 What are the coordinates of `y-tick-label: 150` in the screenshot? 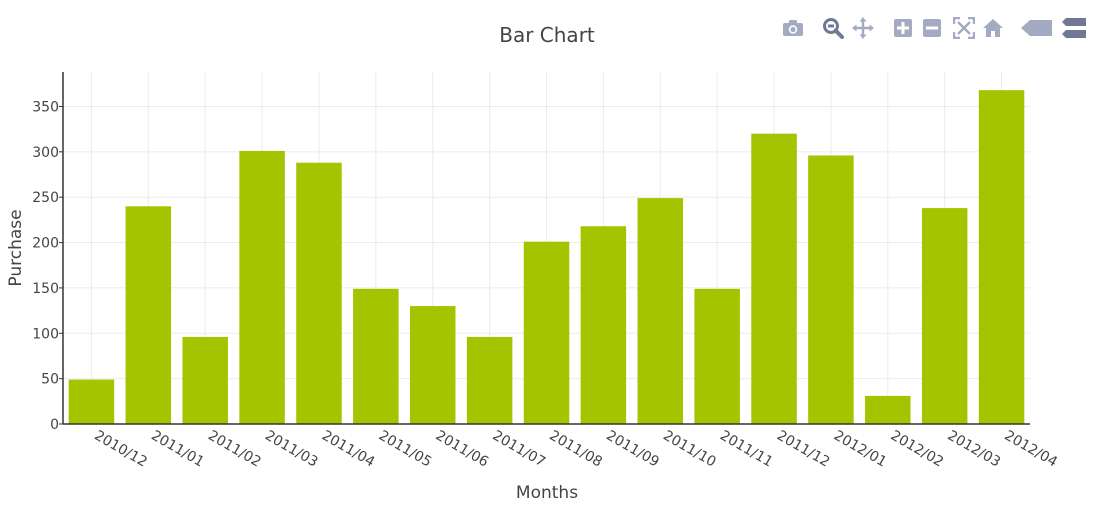 It's located at (45, 289).